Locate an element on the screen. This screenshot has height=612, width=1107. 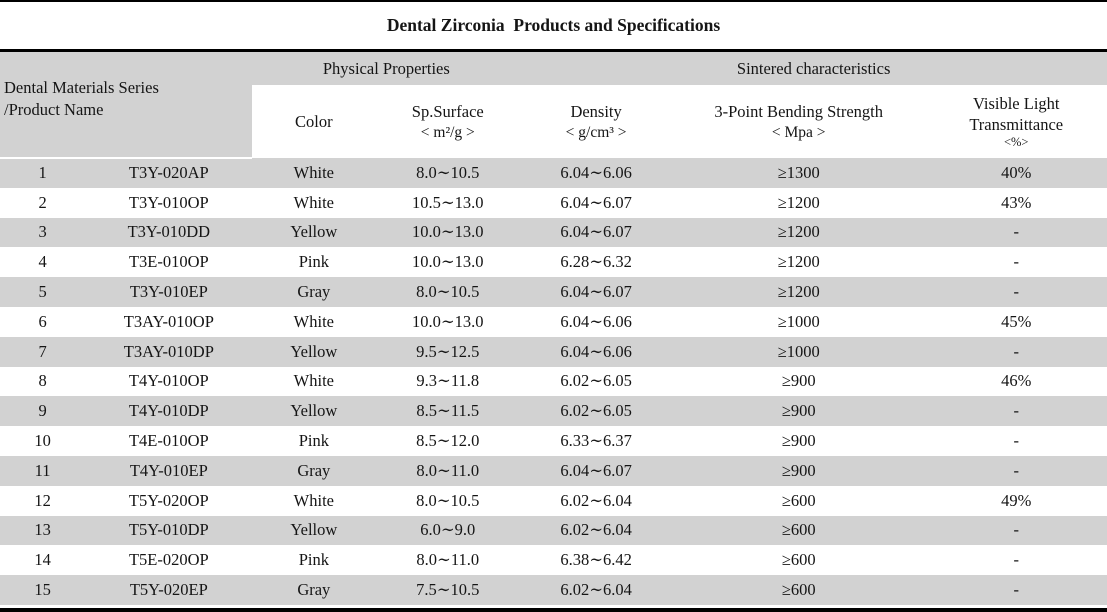
cell-index: 7 is located at coordinates (42, 351).